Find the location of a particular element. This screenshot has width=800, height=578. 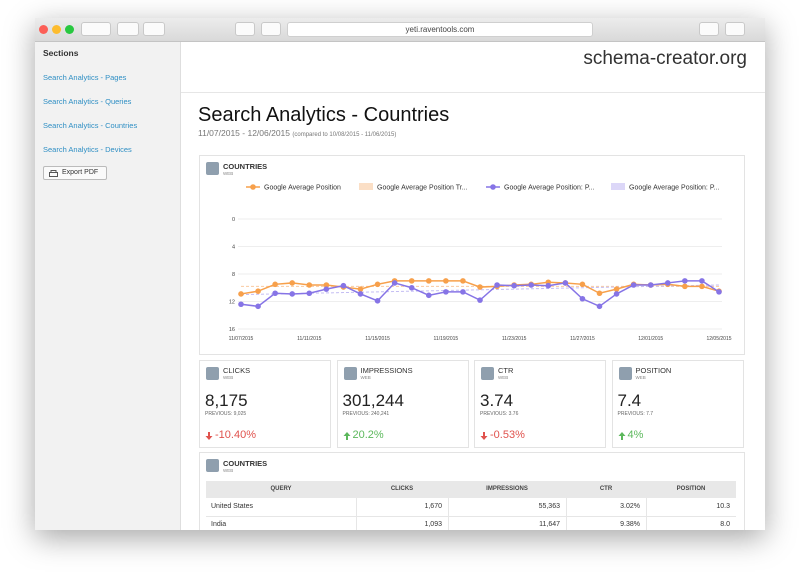

tabs-button is located at coordinates (735, 29).